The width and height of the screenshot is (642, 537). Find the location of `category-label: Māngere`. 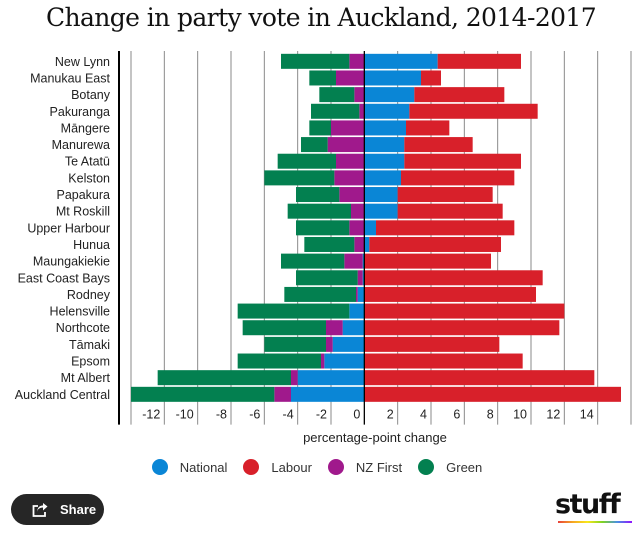

category-label: Māngere is located at coordinates (85, 128).